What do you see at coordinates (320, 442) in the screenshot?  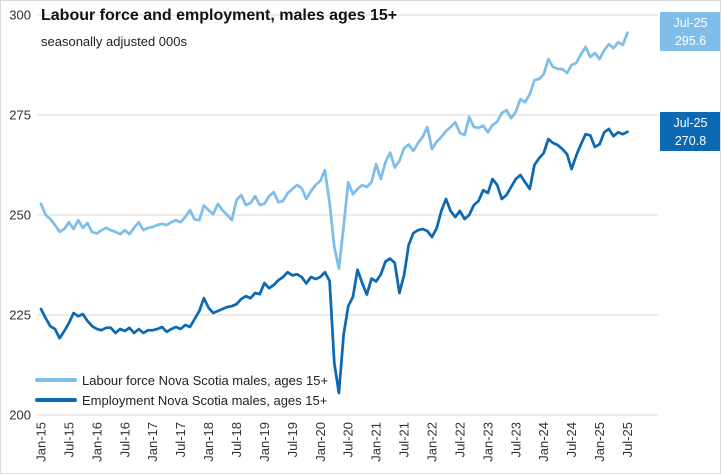 I see `x-tick-label: Jan-20` at bounding box center [320, 442].